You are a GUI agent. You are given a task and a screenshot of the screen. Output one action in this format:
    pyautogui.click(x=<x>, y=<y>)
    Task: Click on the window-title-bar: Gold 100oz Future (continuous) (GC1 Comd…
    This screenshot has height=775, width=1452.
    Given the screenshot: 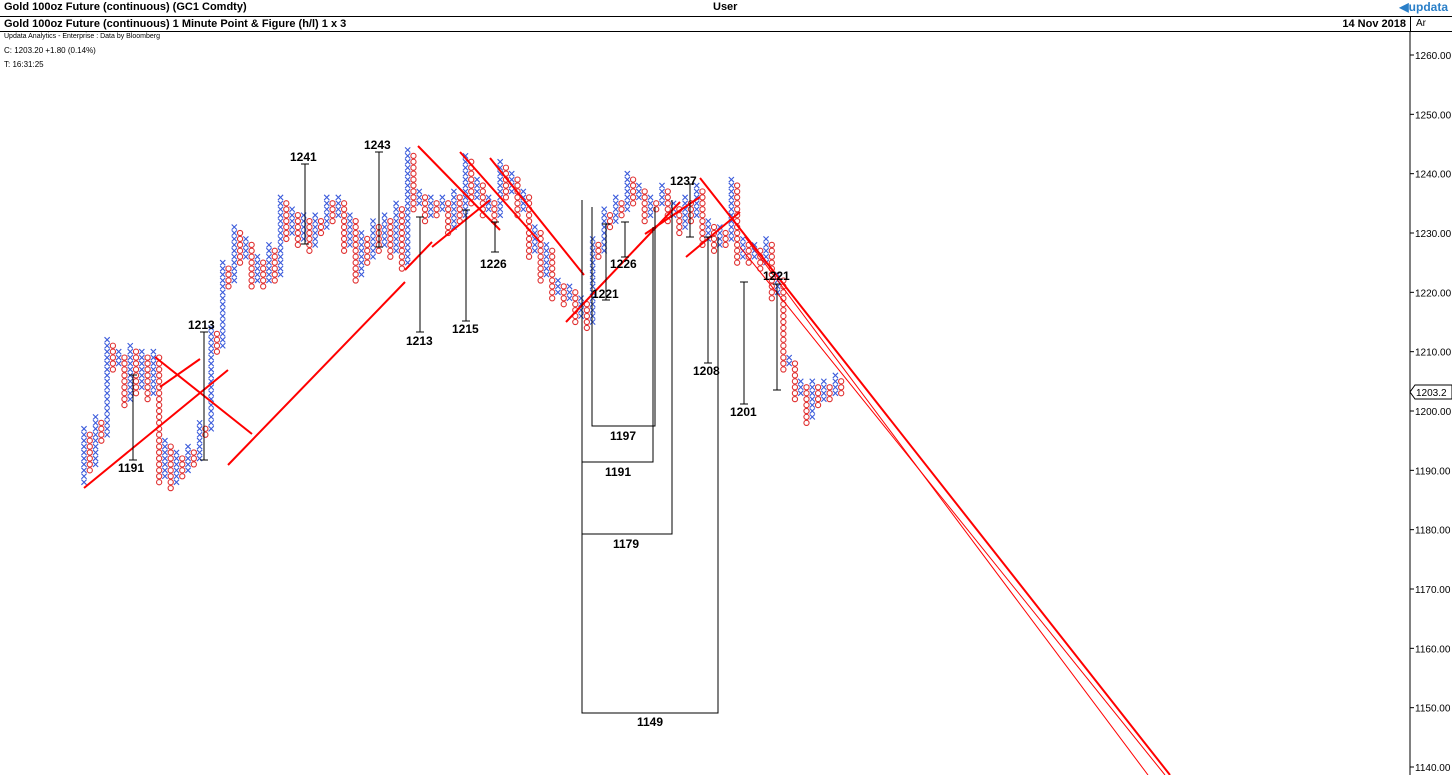 What is the action you would take?
    pyautogui.click(x=726, y=8)
    